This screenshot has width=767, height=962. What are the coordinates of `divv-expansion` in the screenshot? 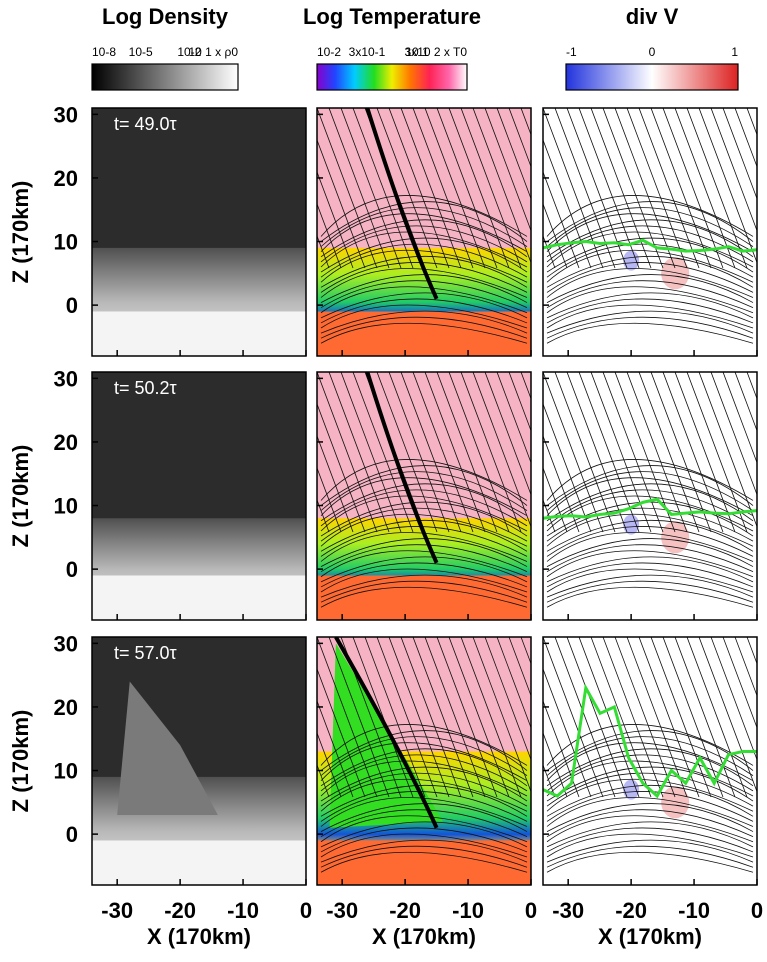 It's located at (631, 789).